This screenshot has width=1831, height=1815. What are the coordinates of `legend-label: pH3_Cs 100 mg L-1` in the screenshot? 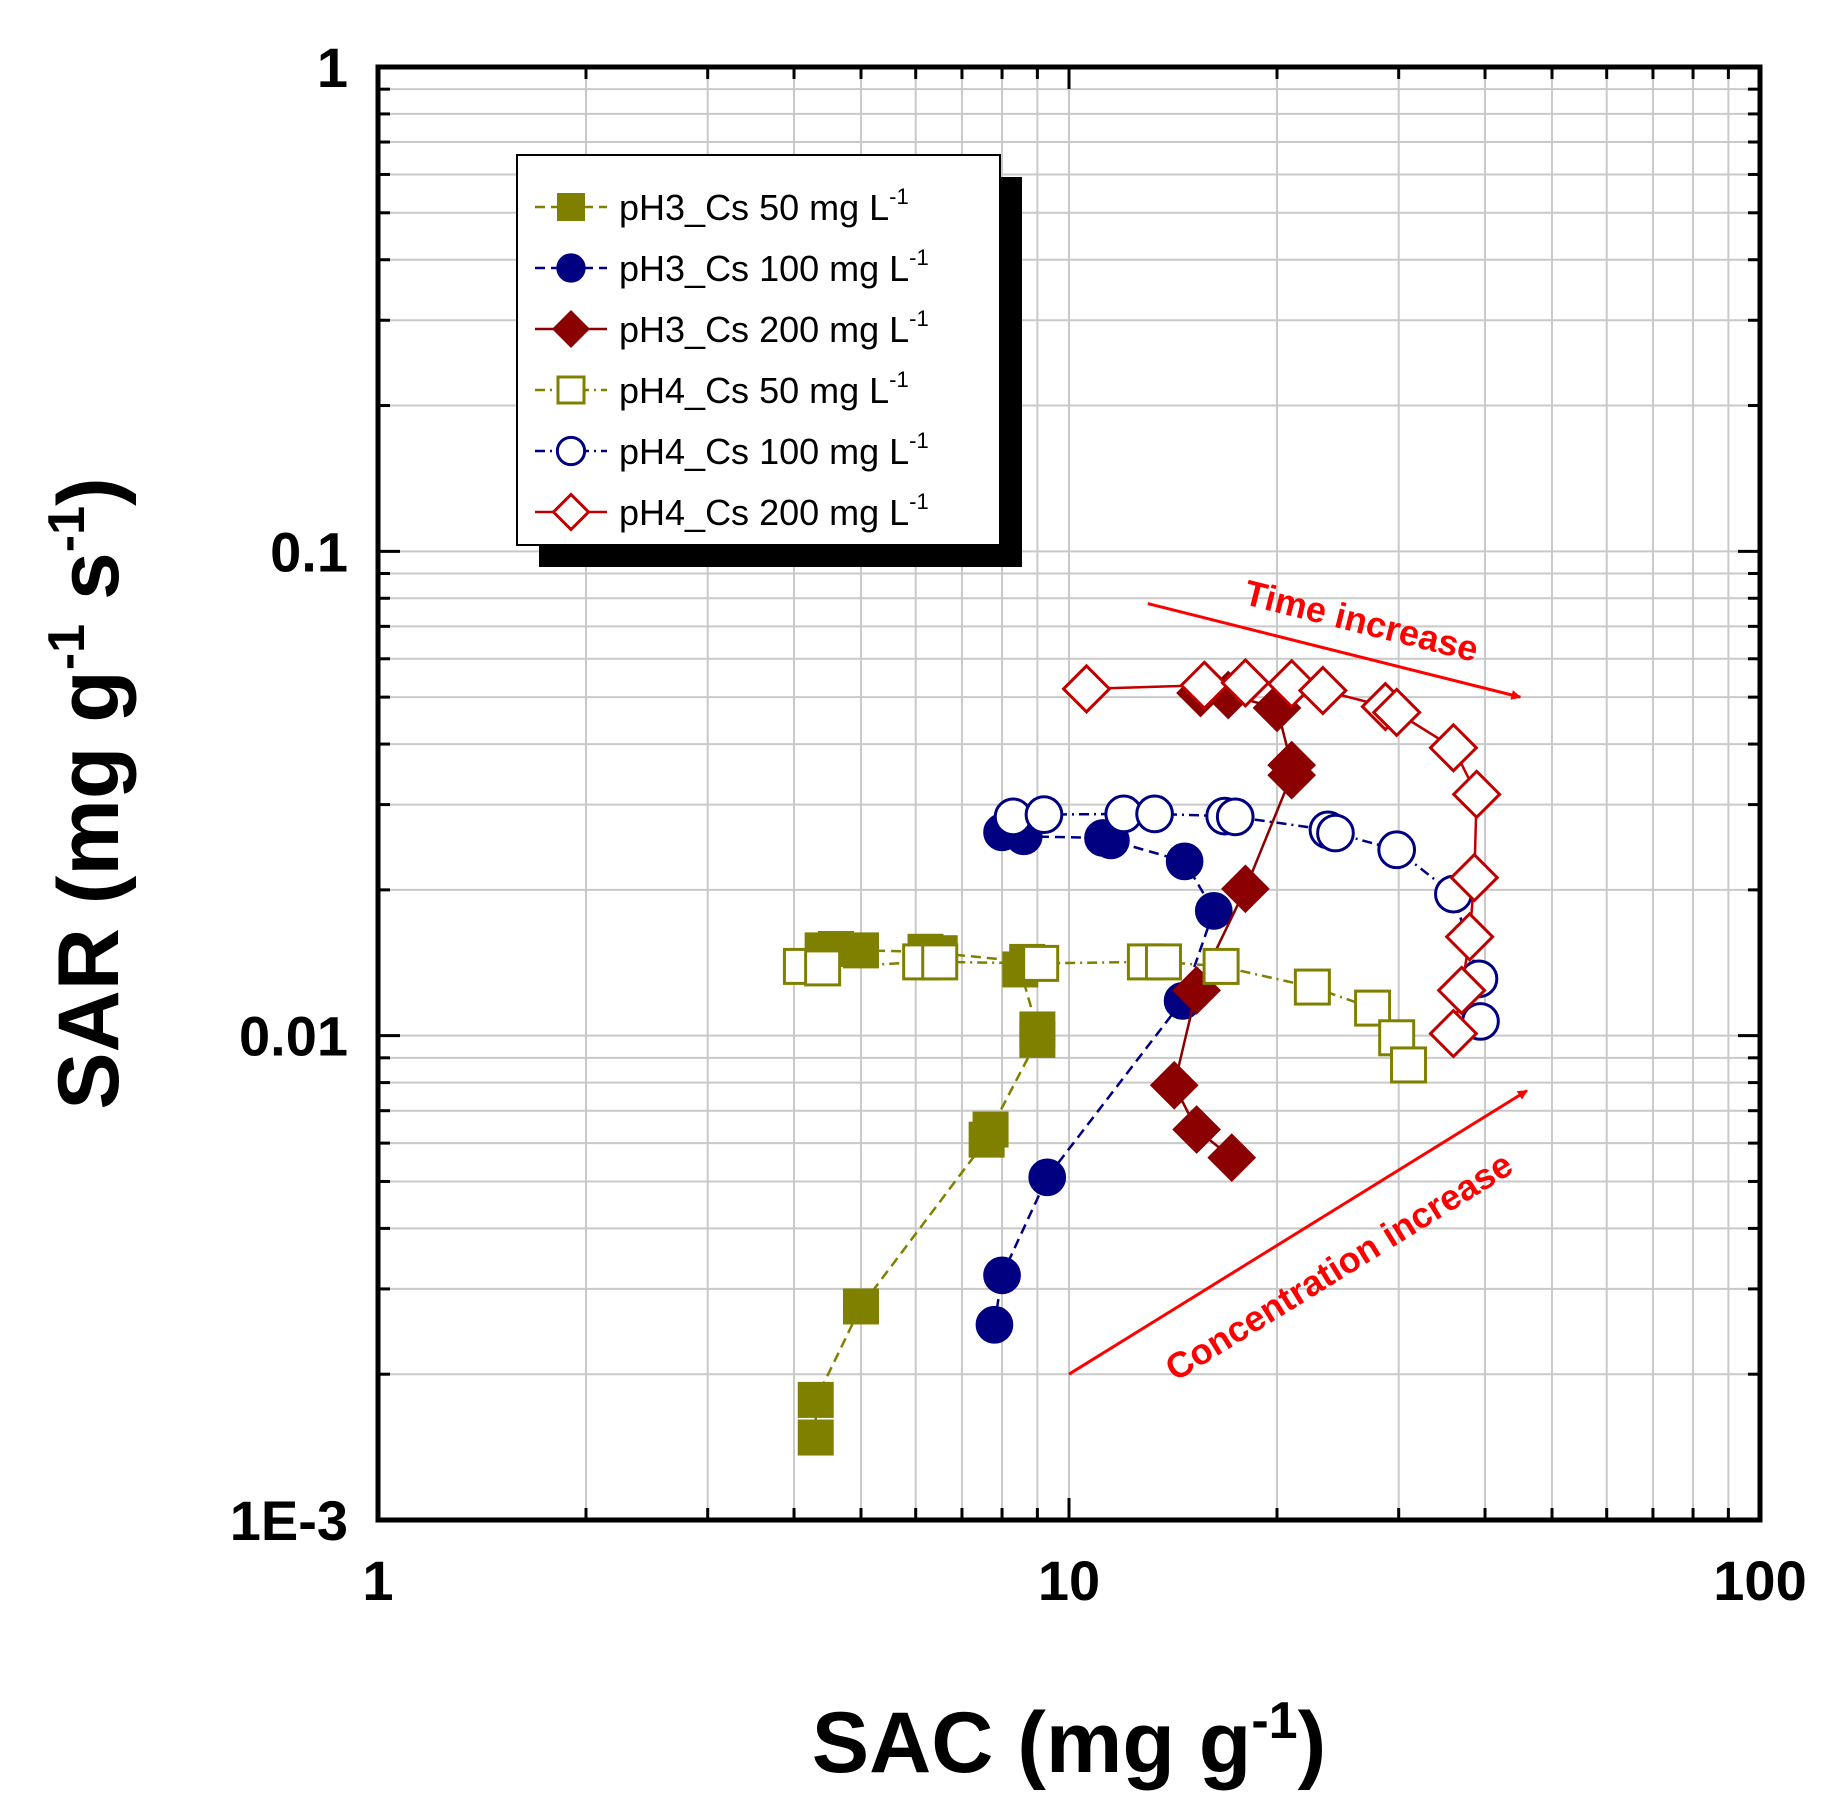 It's located at (774, 267).